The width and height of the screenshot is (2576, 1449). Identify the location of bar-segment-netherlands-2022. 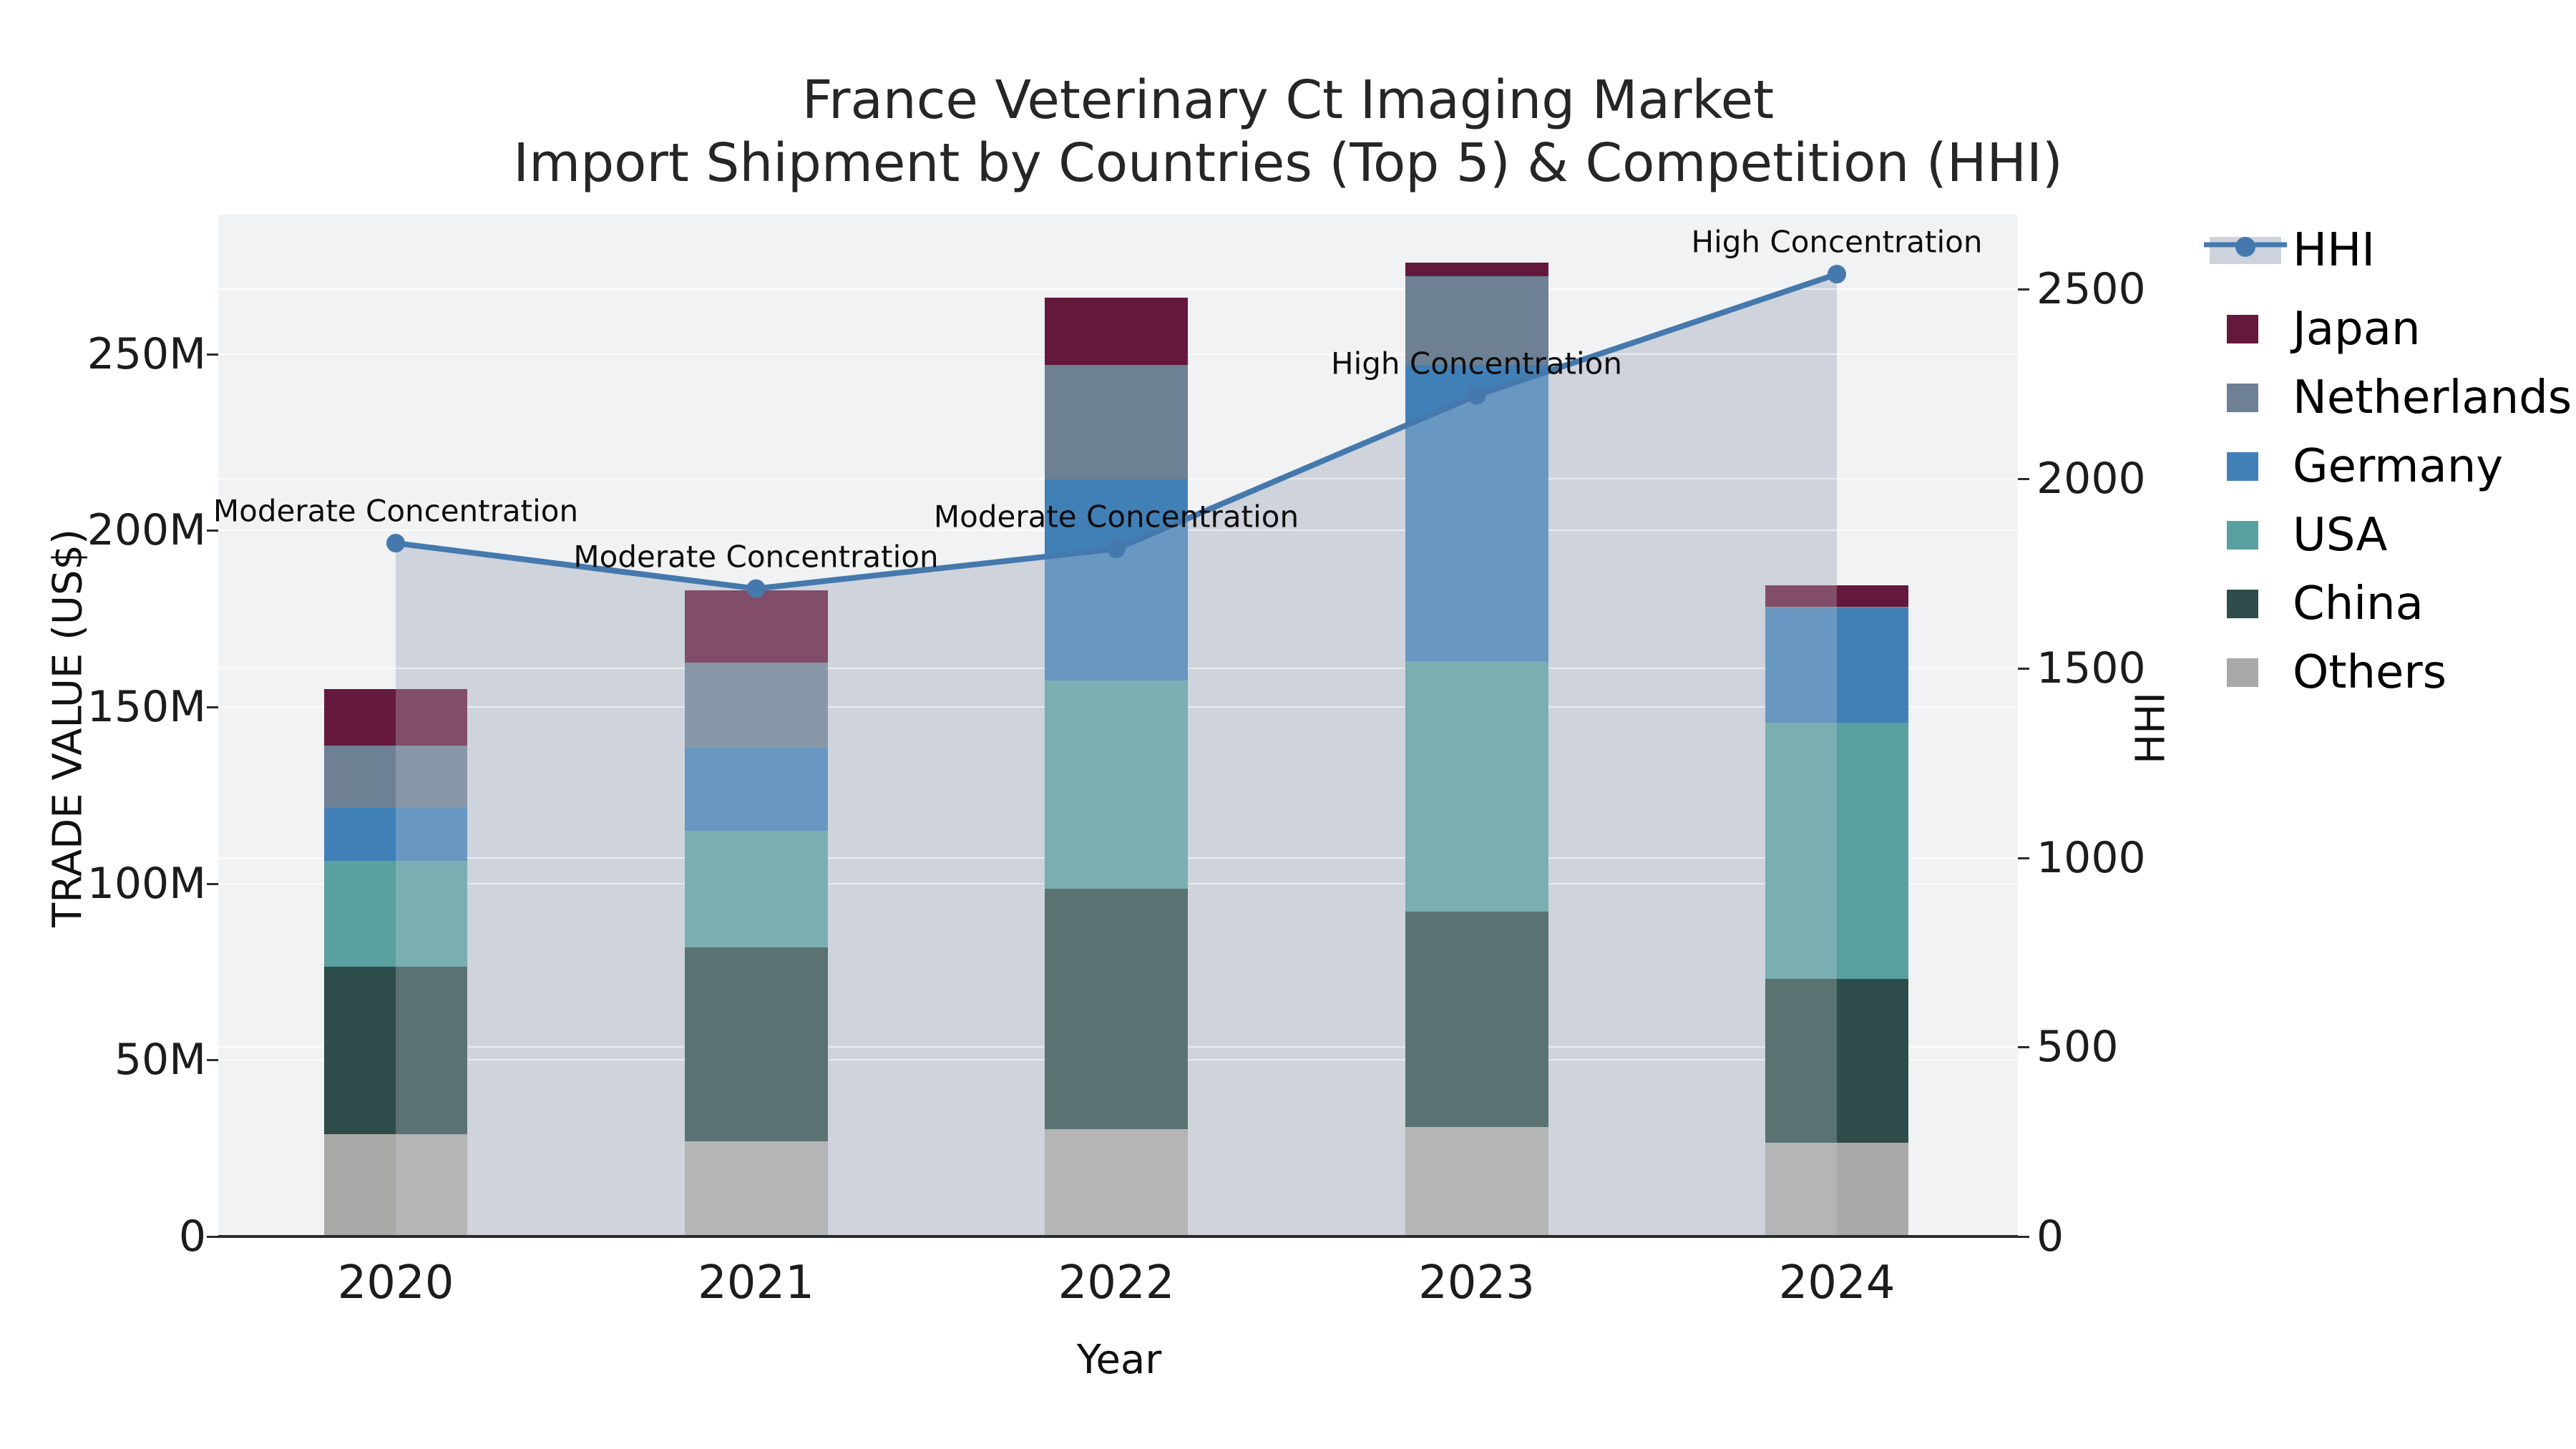
(1116, 421).